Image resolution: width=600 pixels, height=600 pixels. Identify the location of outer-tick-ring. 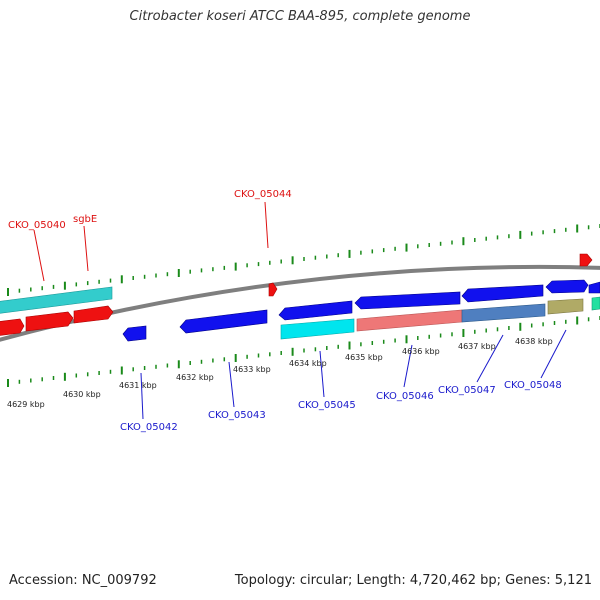
(303, 260).